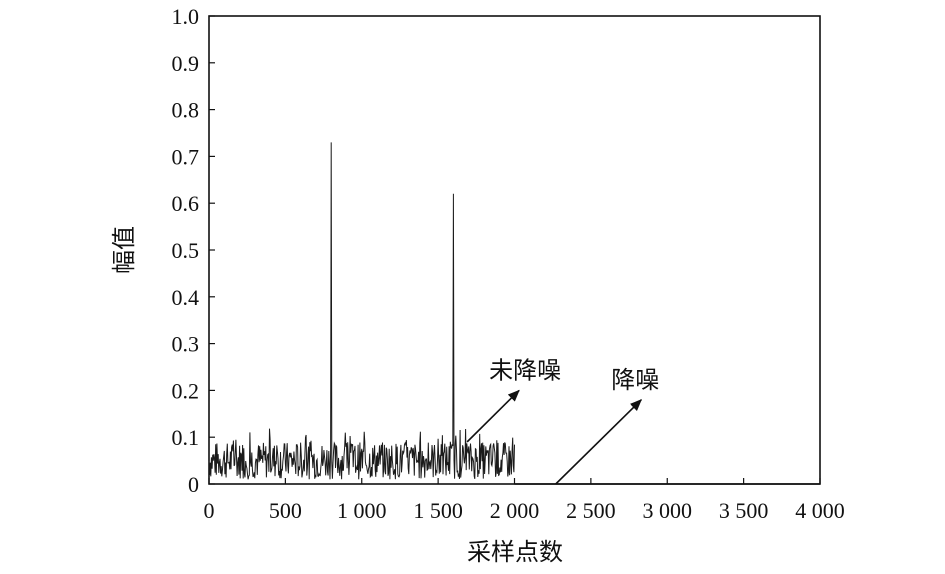 The height and width of the screenshot is (574, 945). What do you see at coordinates (186, 250) in the screenshot?
I see `y-tick-label: 0.5` at bounding box center [186, 250].